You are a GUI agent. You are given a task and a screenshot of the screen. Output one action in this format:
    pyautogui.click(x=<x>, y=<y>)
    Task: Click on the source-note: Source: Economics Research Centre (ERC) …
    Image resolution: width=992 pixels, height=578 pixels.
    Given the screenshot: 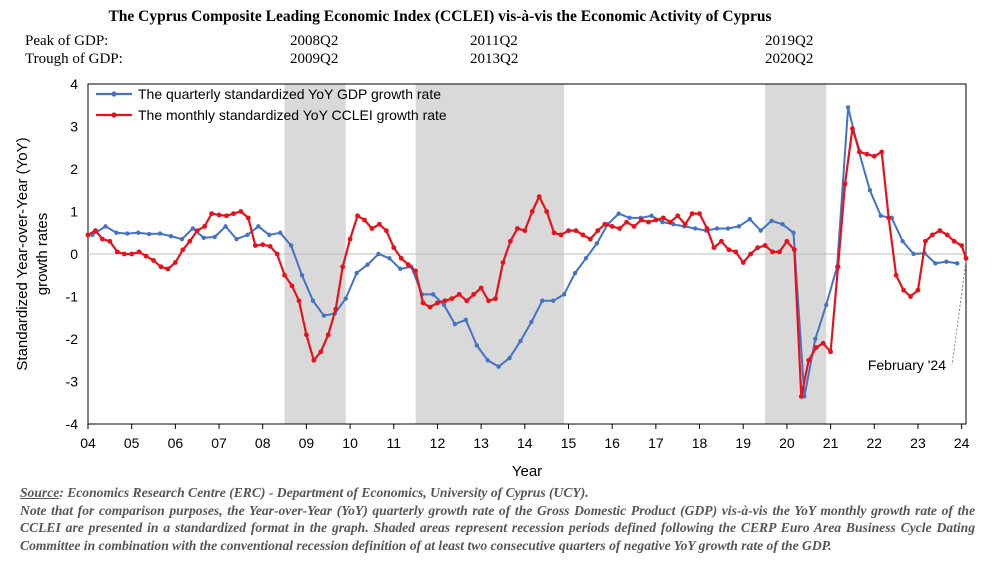 What is the action you would take?
    pyautogui.click(x=497, y=519)
    